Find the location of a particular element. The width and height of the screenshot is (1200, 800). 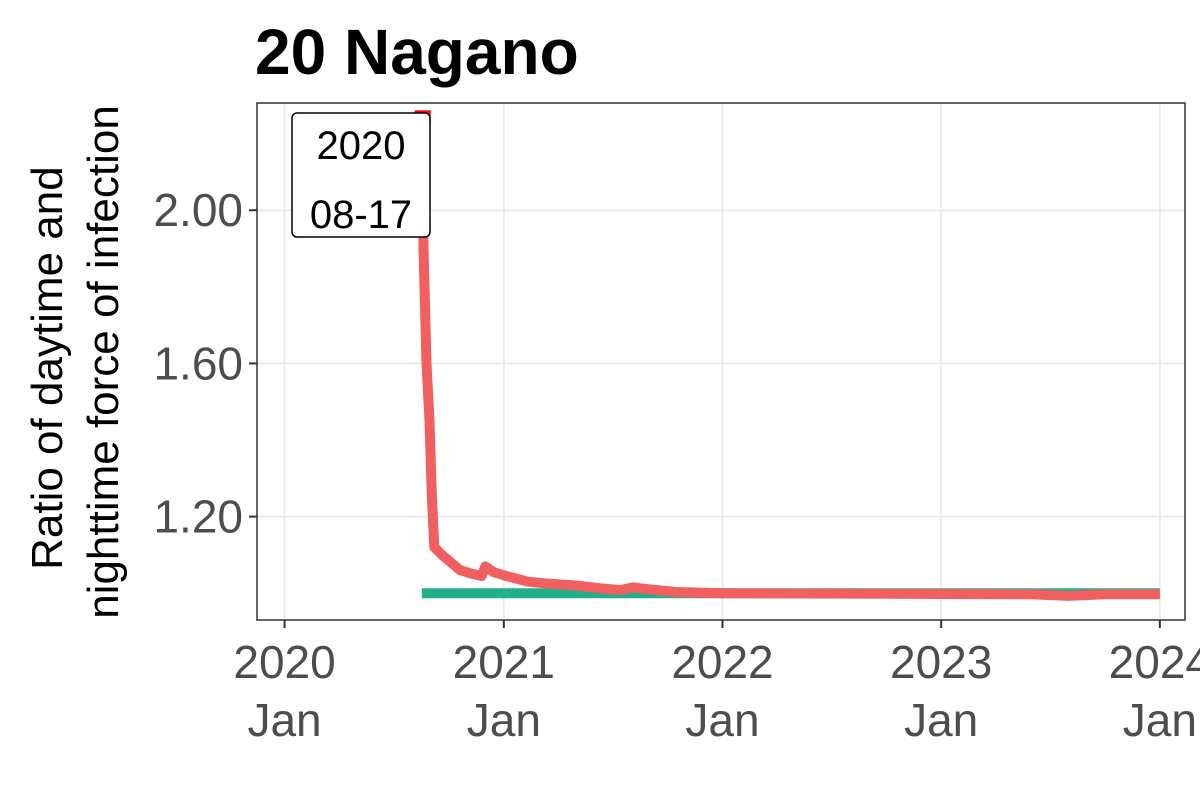

y-tick-label-2: 2.00 is located at coordinates (198, 210).